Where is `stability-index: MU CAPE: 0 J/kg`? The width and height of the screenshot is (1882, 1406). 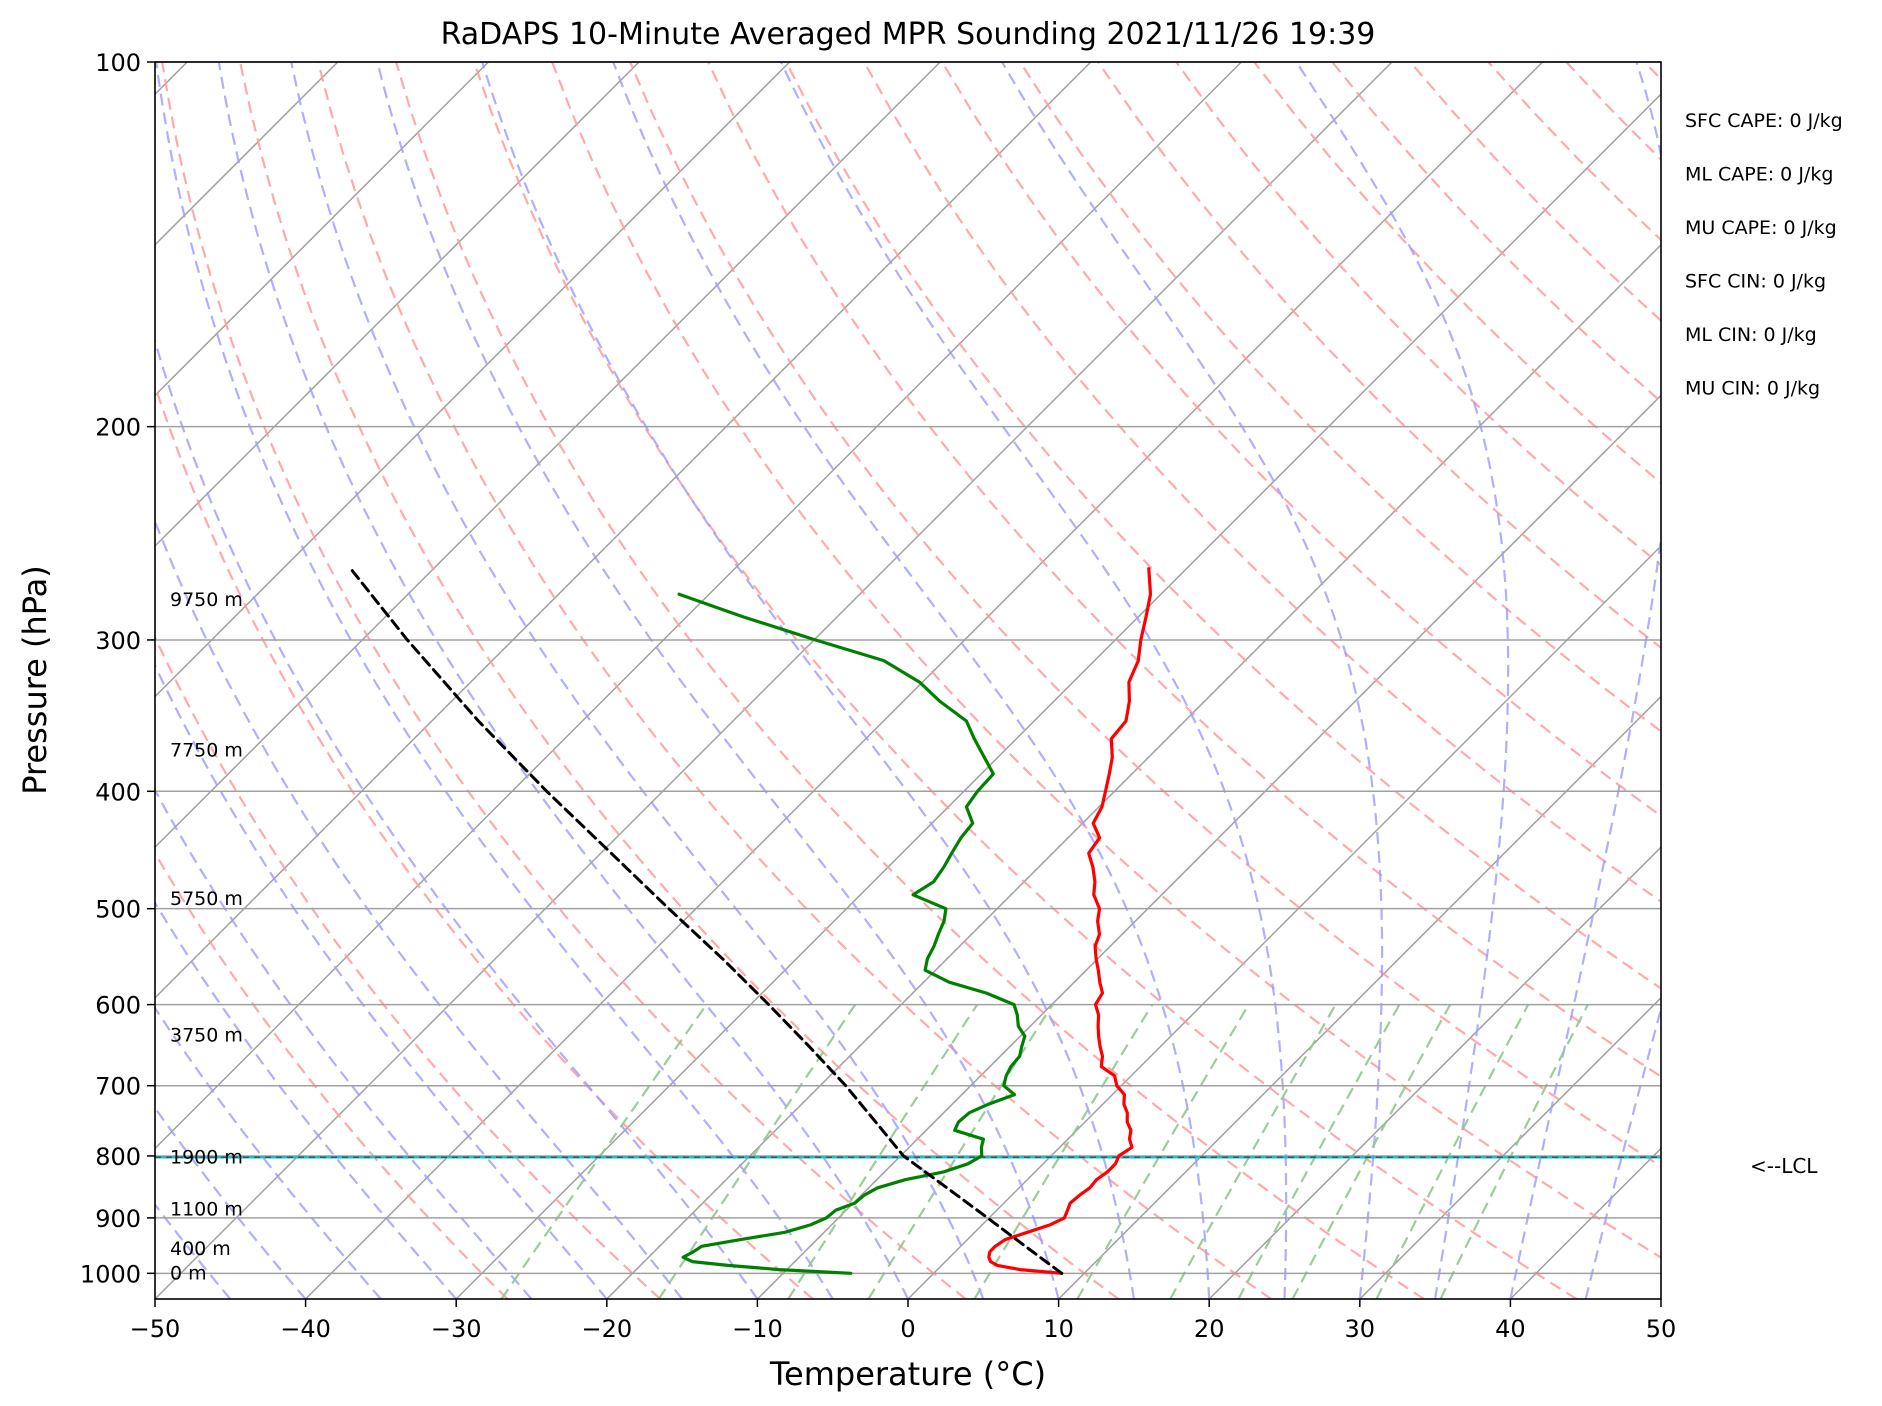
stability-index: MU CAPE: 0 J/kg is located at coordinates (1761, 228).